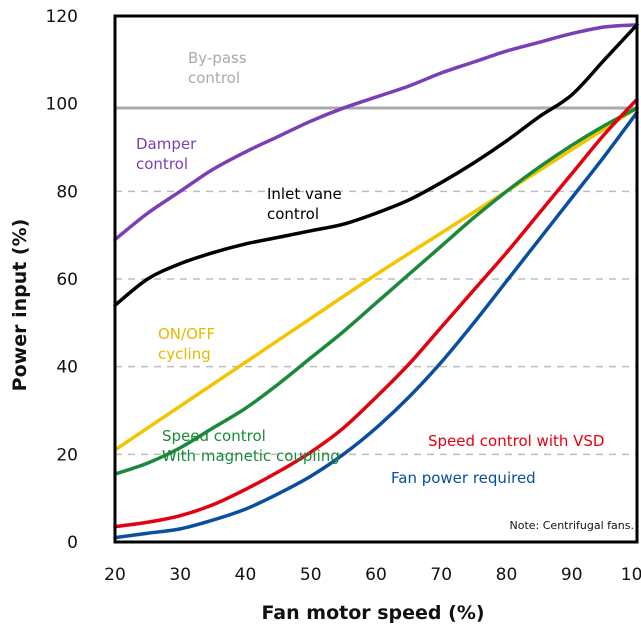  What do you see at coordinates (62, 17) in the screenshot?
I see `y-tick-label: 120` at bounding box center [62, 17].